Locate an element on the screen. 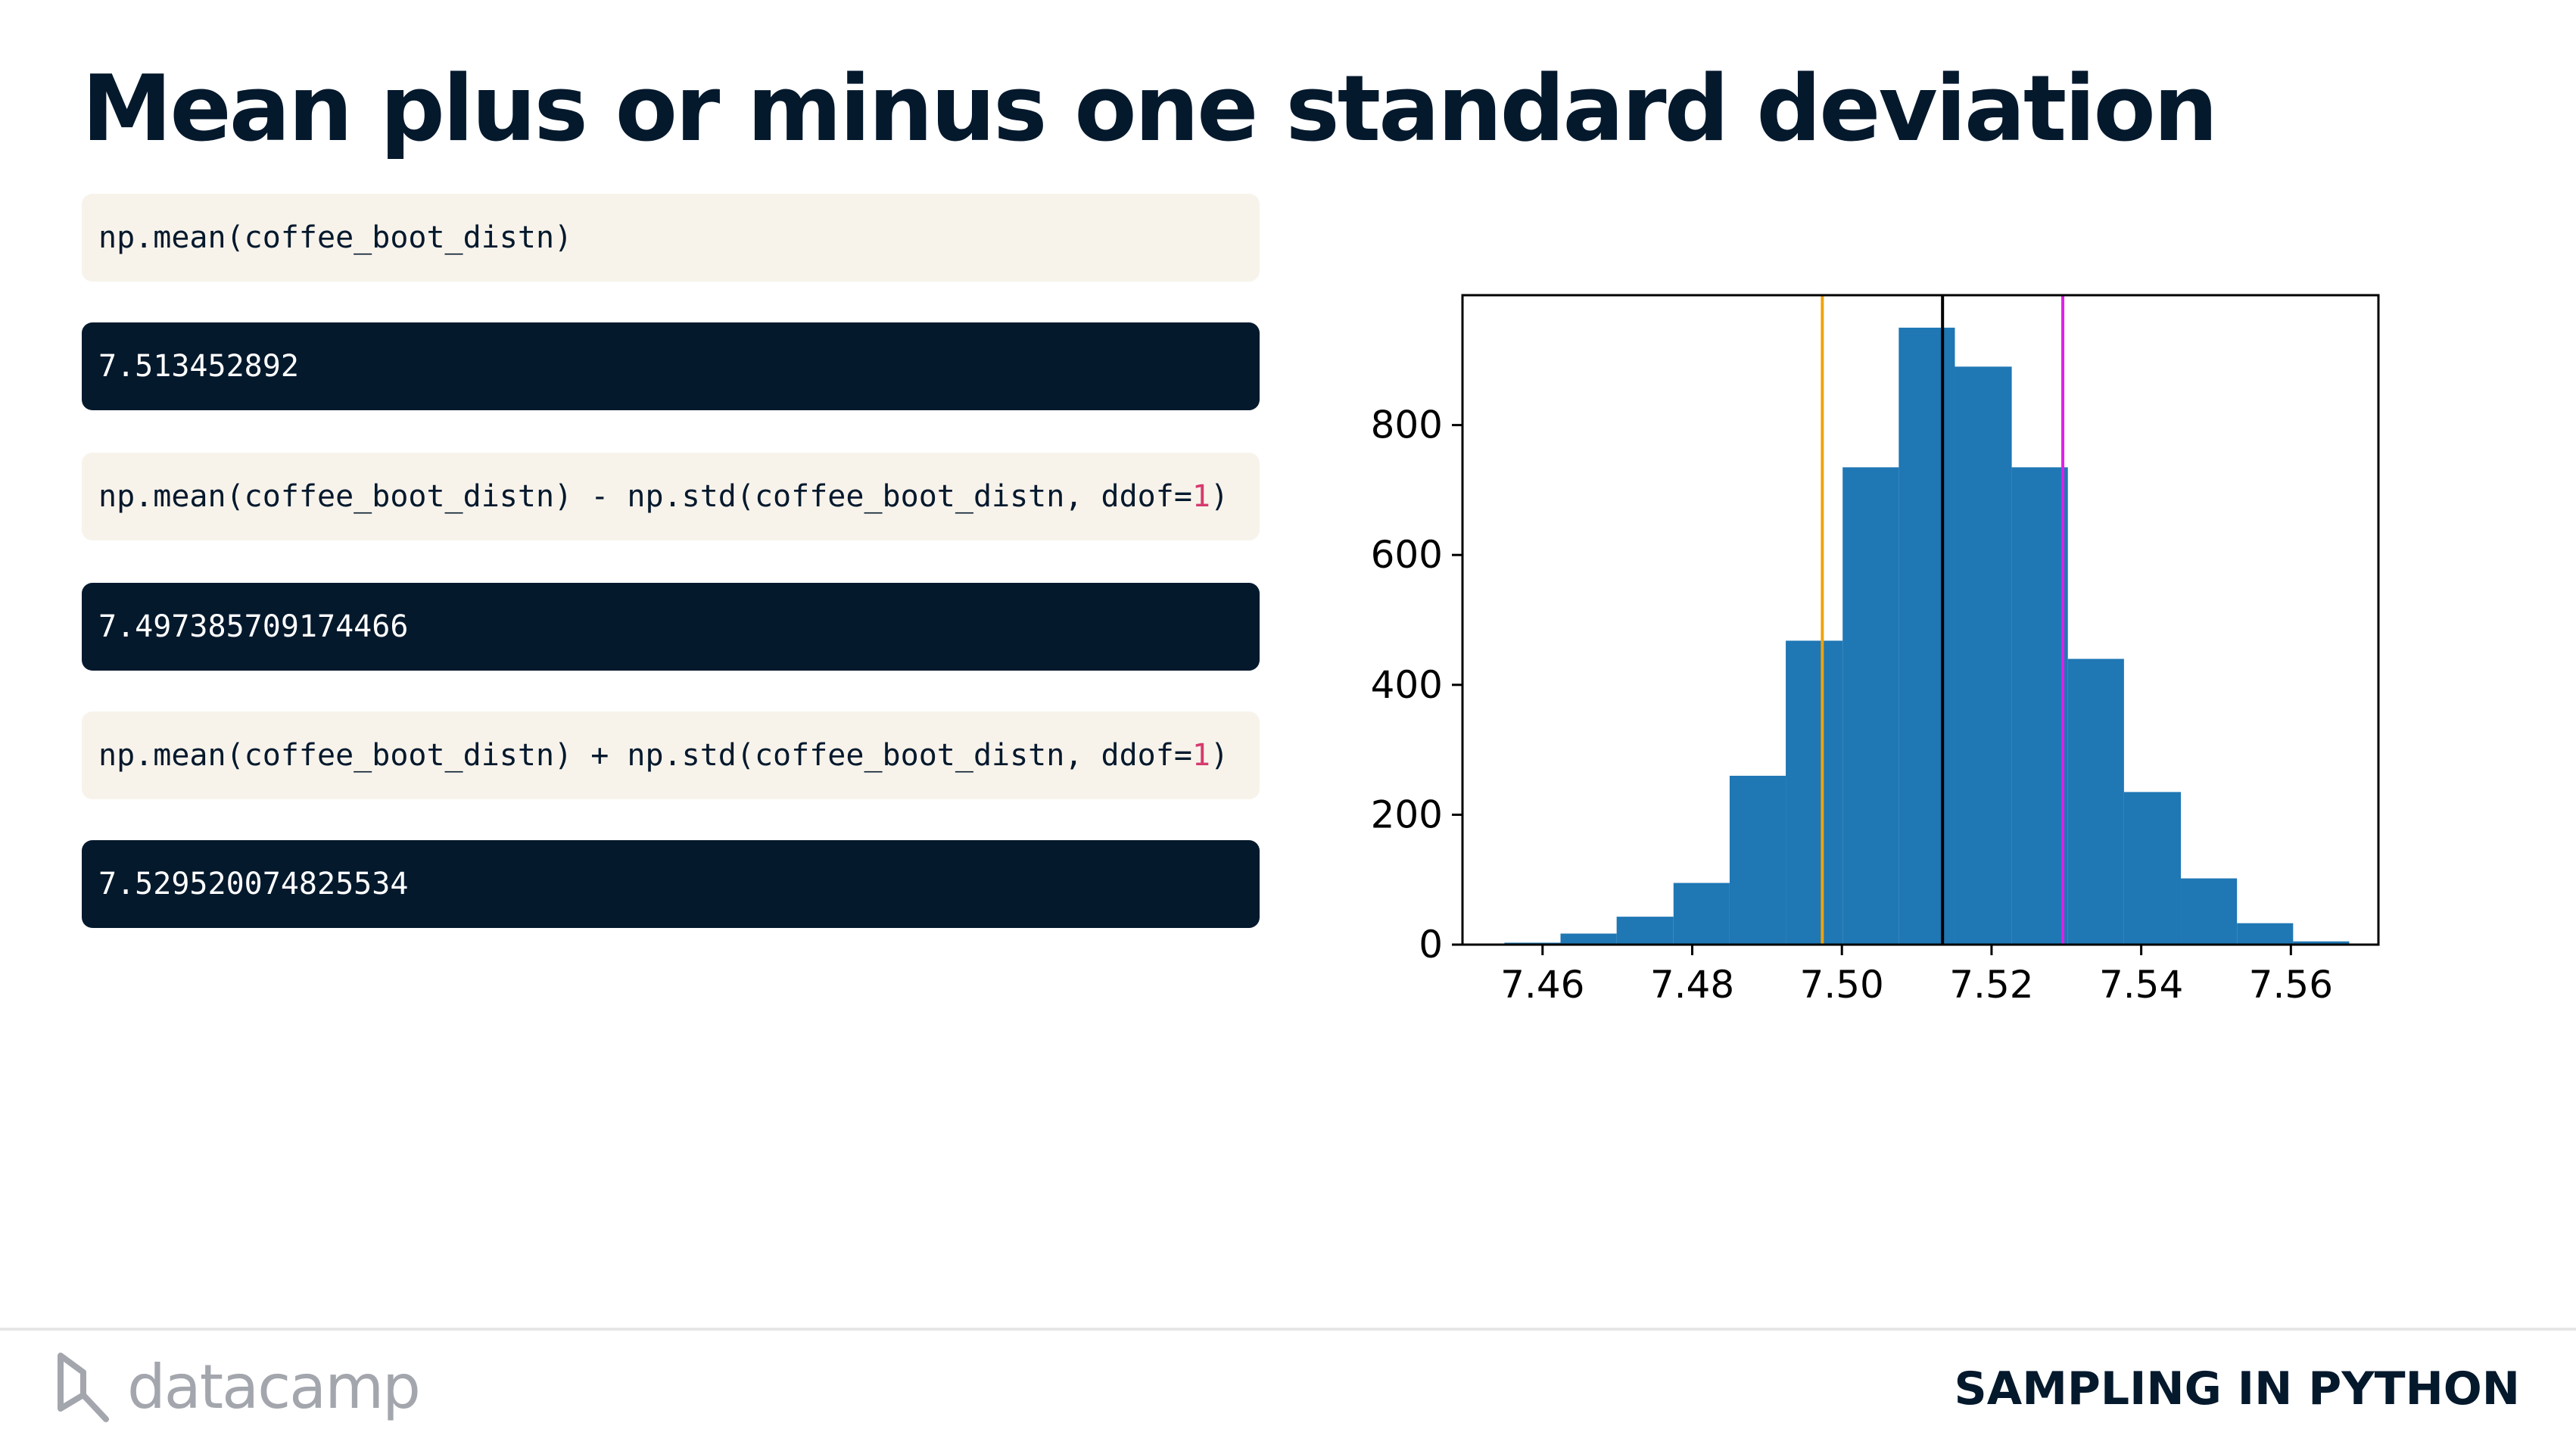 Image resolution: width=2576 pixels, height=1451 pixels. datacamp-logo-icon is located at coordinates (83, 1388).